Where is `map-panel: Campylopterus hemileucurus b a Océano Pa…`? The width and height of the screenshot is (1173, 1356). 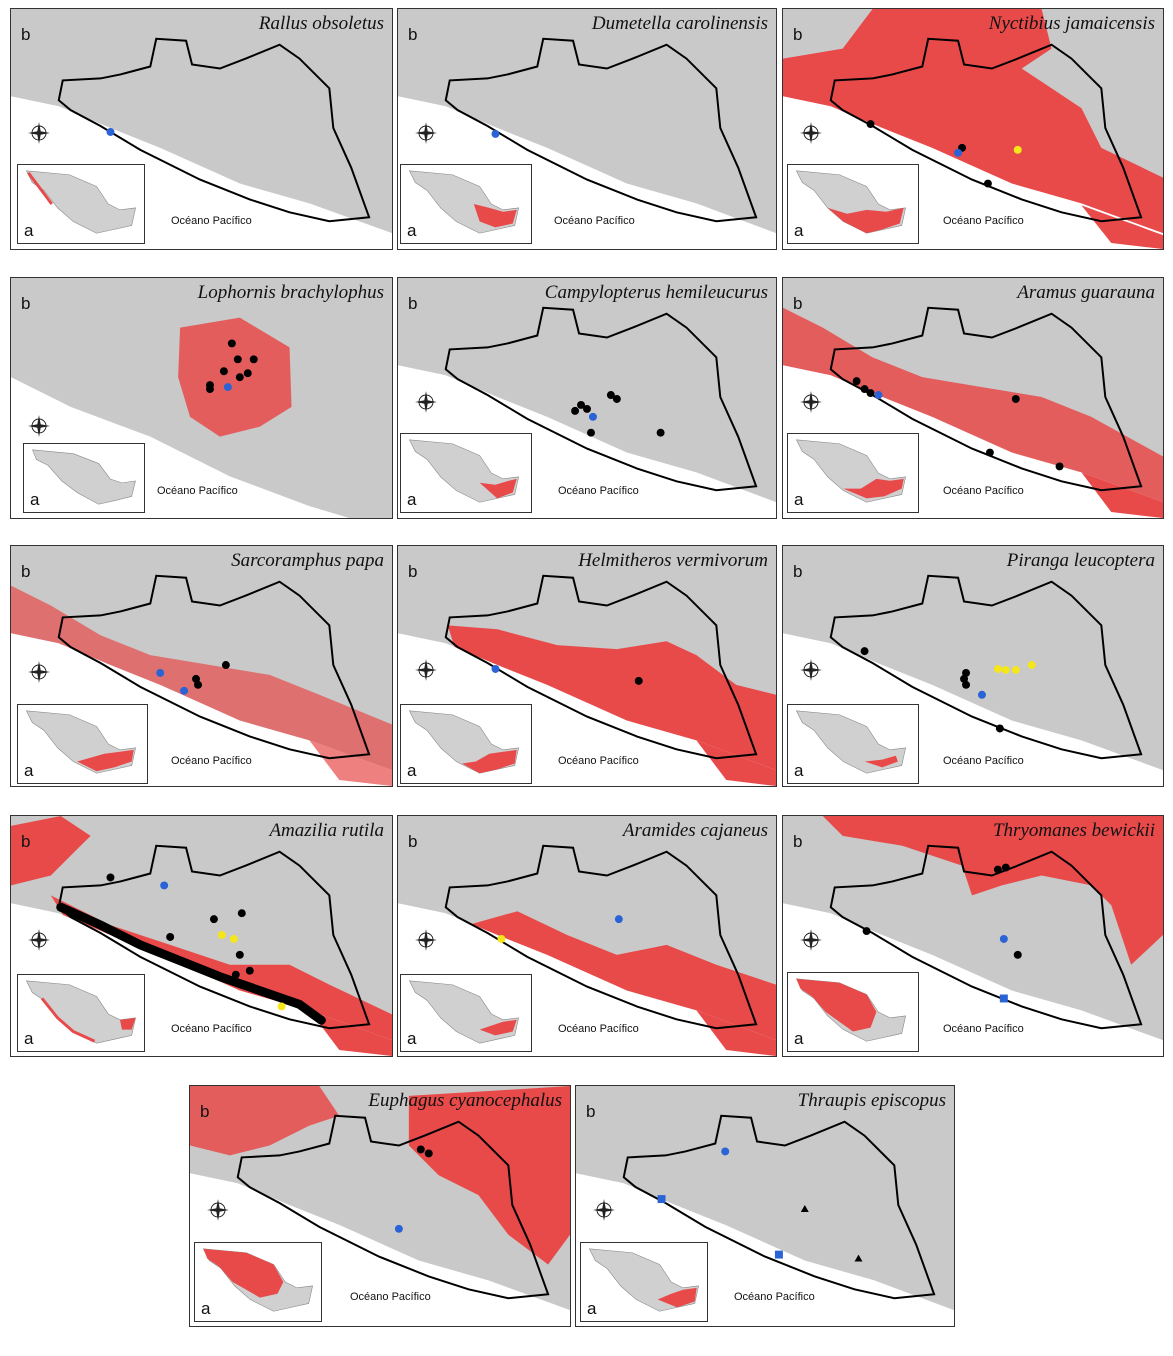 map-panel: Campylopterus hemileucurus b a Océano Pa… is located at coordinates (587, 398).